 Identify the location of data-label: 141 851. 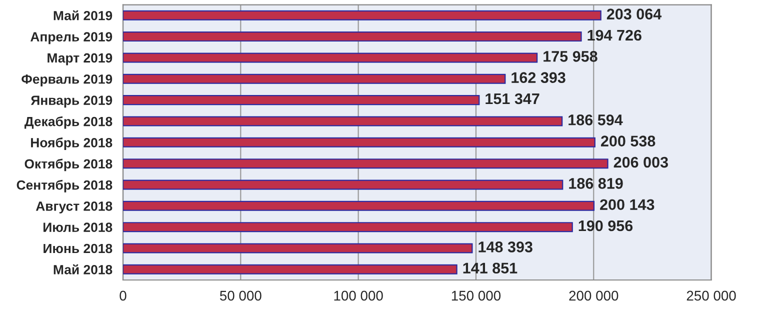
(490, 268).